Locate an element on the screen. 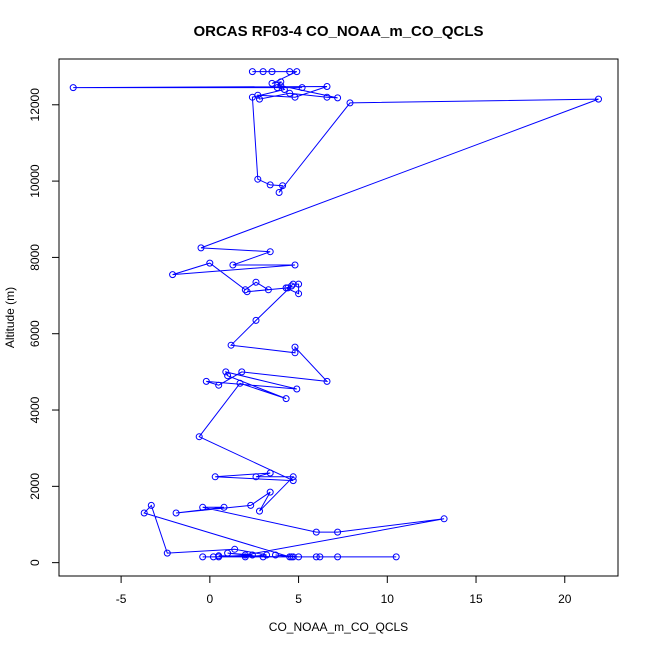  y-tick-label: 4000 is located at coordinates (35, 409).